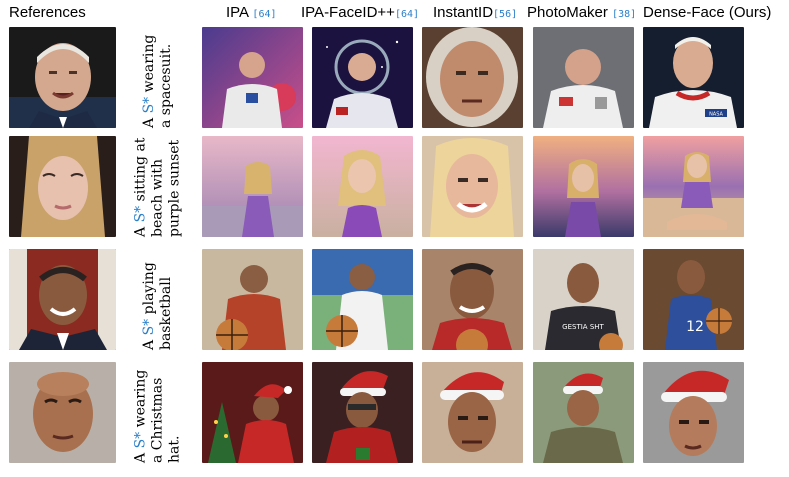 The image size is (789, 477). I want to click on jersey-number: 12, so click(695, 327).